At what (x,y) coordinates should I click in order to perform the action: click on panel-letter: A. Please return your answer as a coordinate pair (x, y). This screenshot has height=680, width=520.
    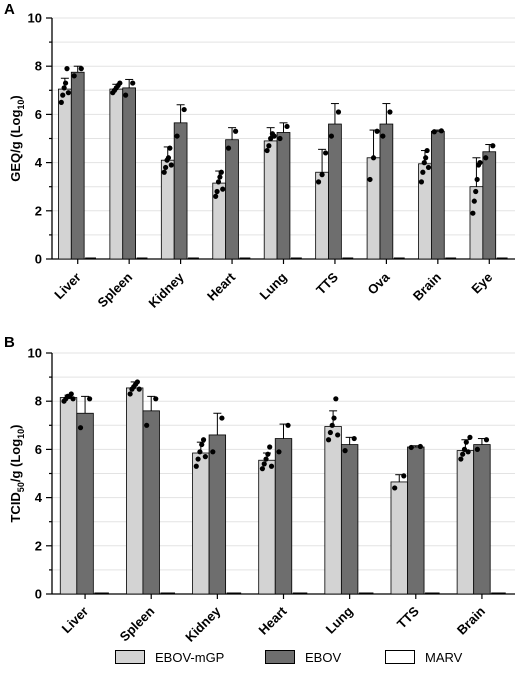
    Looking at the image, I should click on (9, 9).